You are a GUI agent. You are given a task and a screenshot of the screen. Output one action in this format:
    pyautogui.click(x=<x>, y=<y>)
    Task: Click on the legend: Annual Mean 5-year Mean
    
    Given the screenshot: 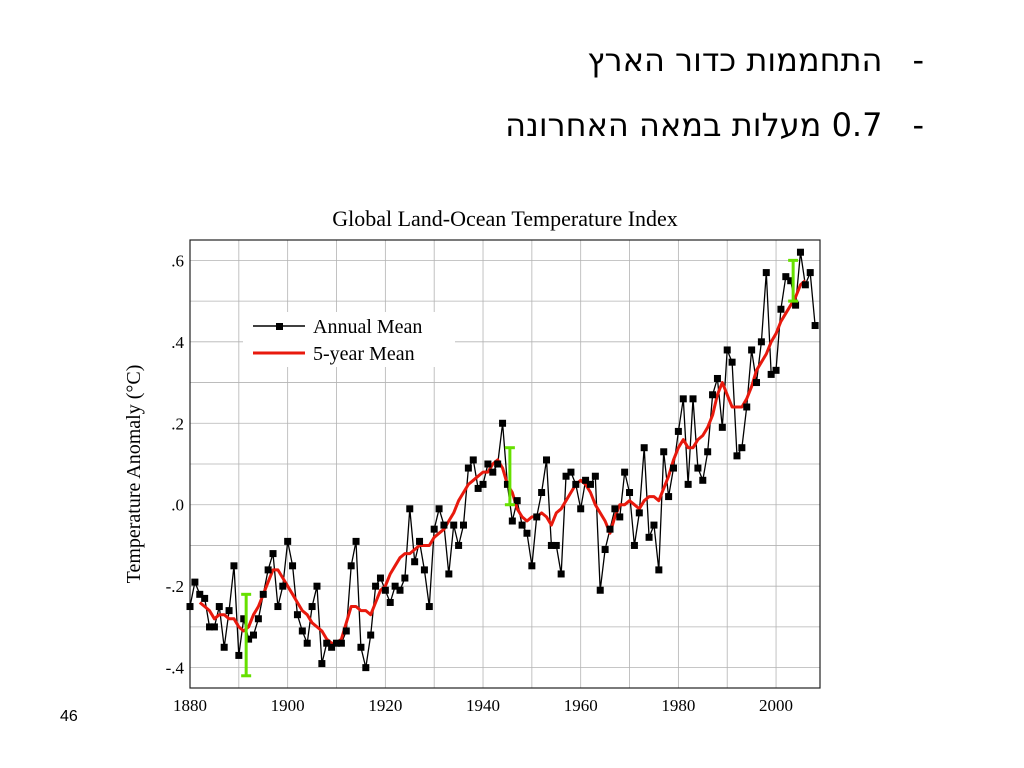 What is the action you would take?
    pyautogui.click(x=349, y=339)
    